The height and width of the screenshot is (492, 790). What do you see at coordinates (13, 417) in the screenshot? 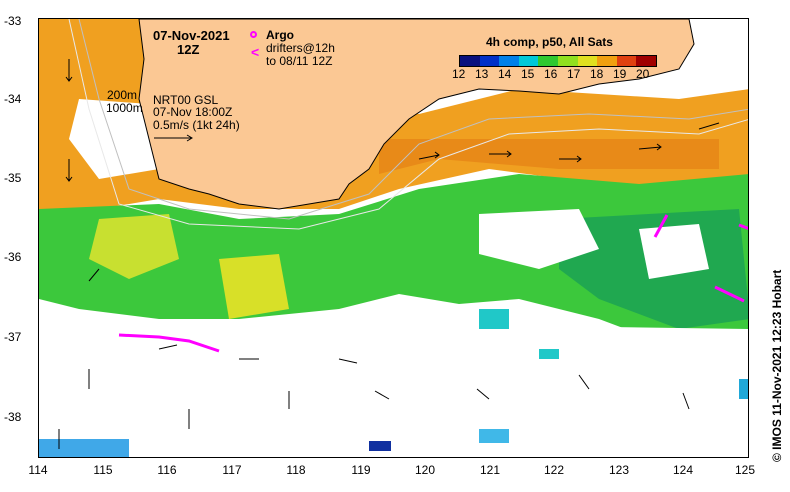
I see `lat-label: -38` at bounding box center [13, 417].